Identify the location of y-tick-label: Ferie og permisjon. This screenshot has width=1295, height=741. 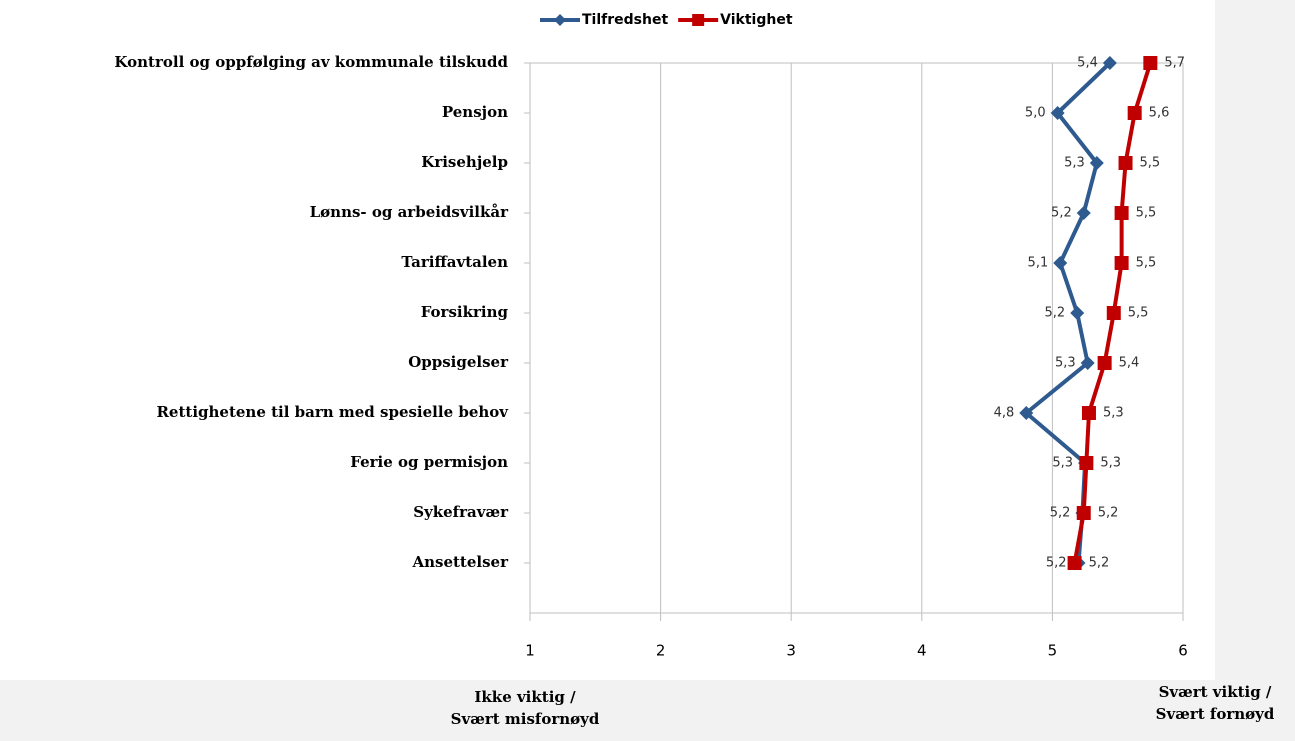
(429, 462).